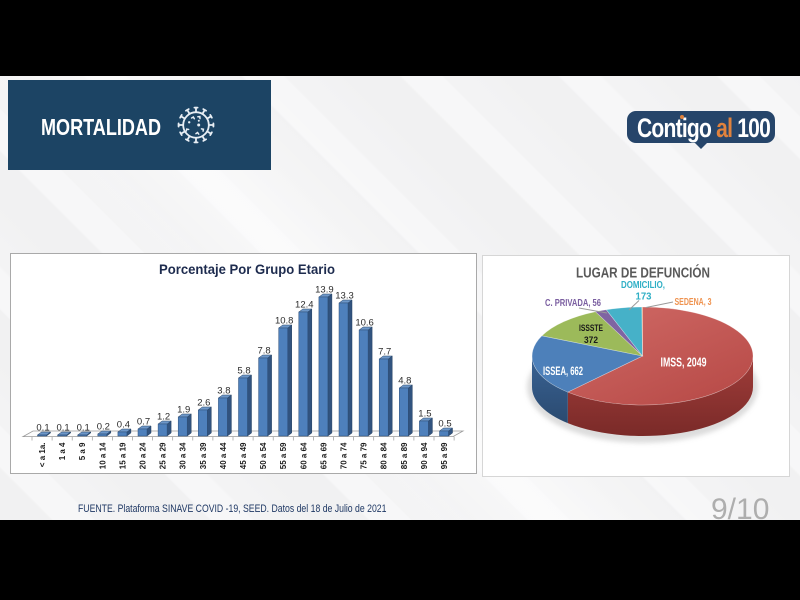 The height and width of the screenshot is (600, 800). Describe the element at coordinates (123, 425) in the screenshot. I see `svg-text: 0.4` at that location.